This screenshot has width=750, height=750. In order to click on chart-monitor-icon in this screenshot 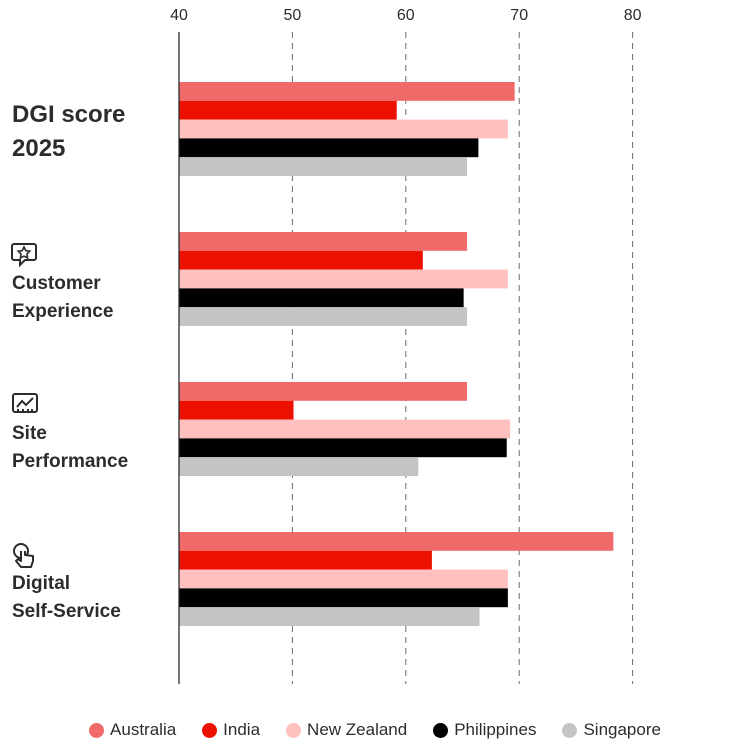, I will do `click(25, 403)`.